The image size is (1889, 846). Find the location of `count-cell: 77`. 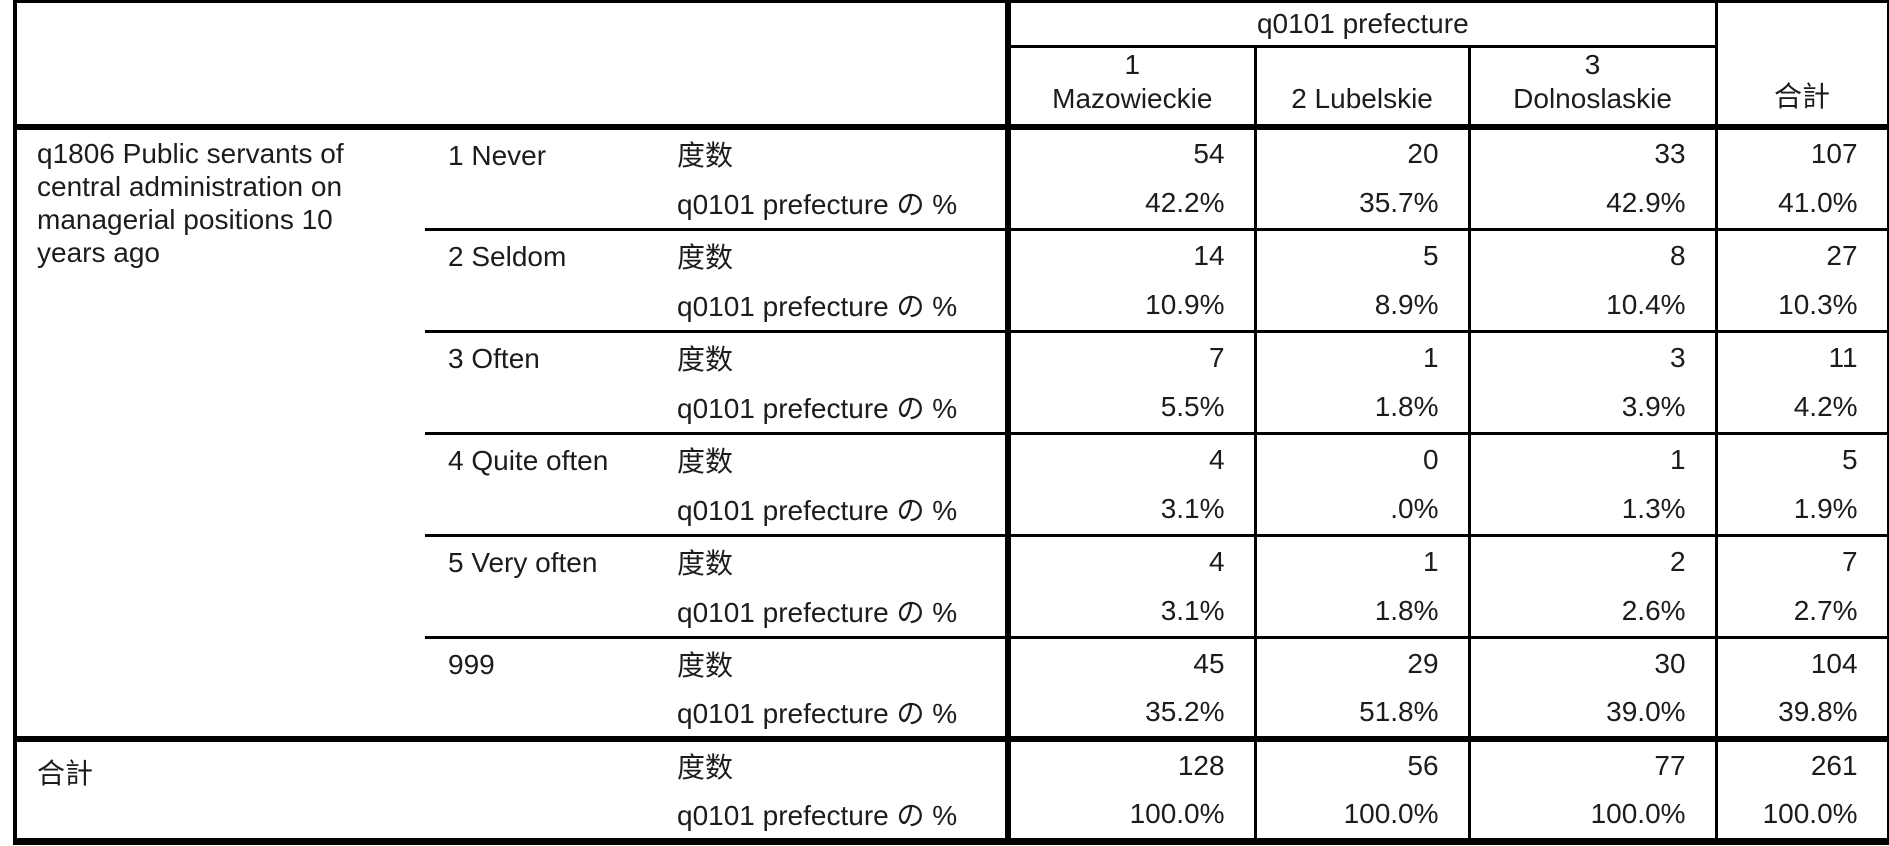

count-cell: 77 is located at coordinates (1592, 763).